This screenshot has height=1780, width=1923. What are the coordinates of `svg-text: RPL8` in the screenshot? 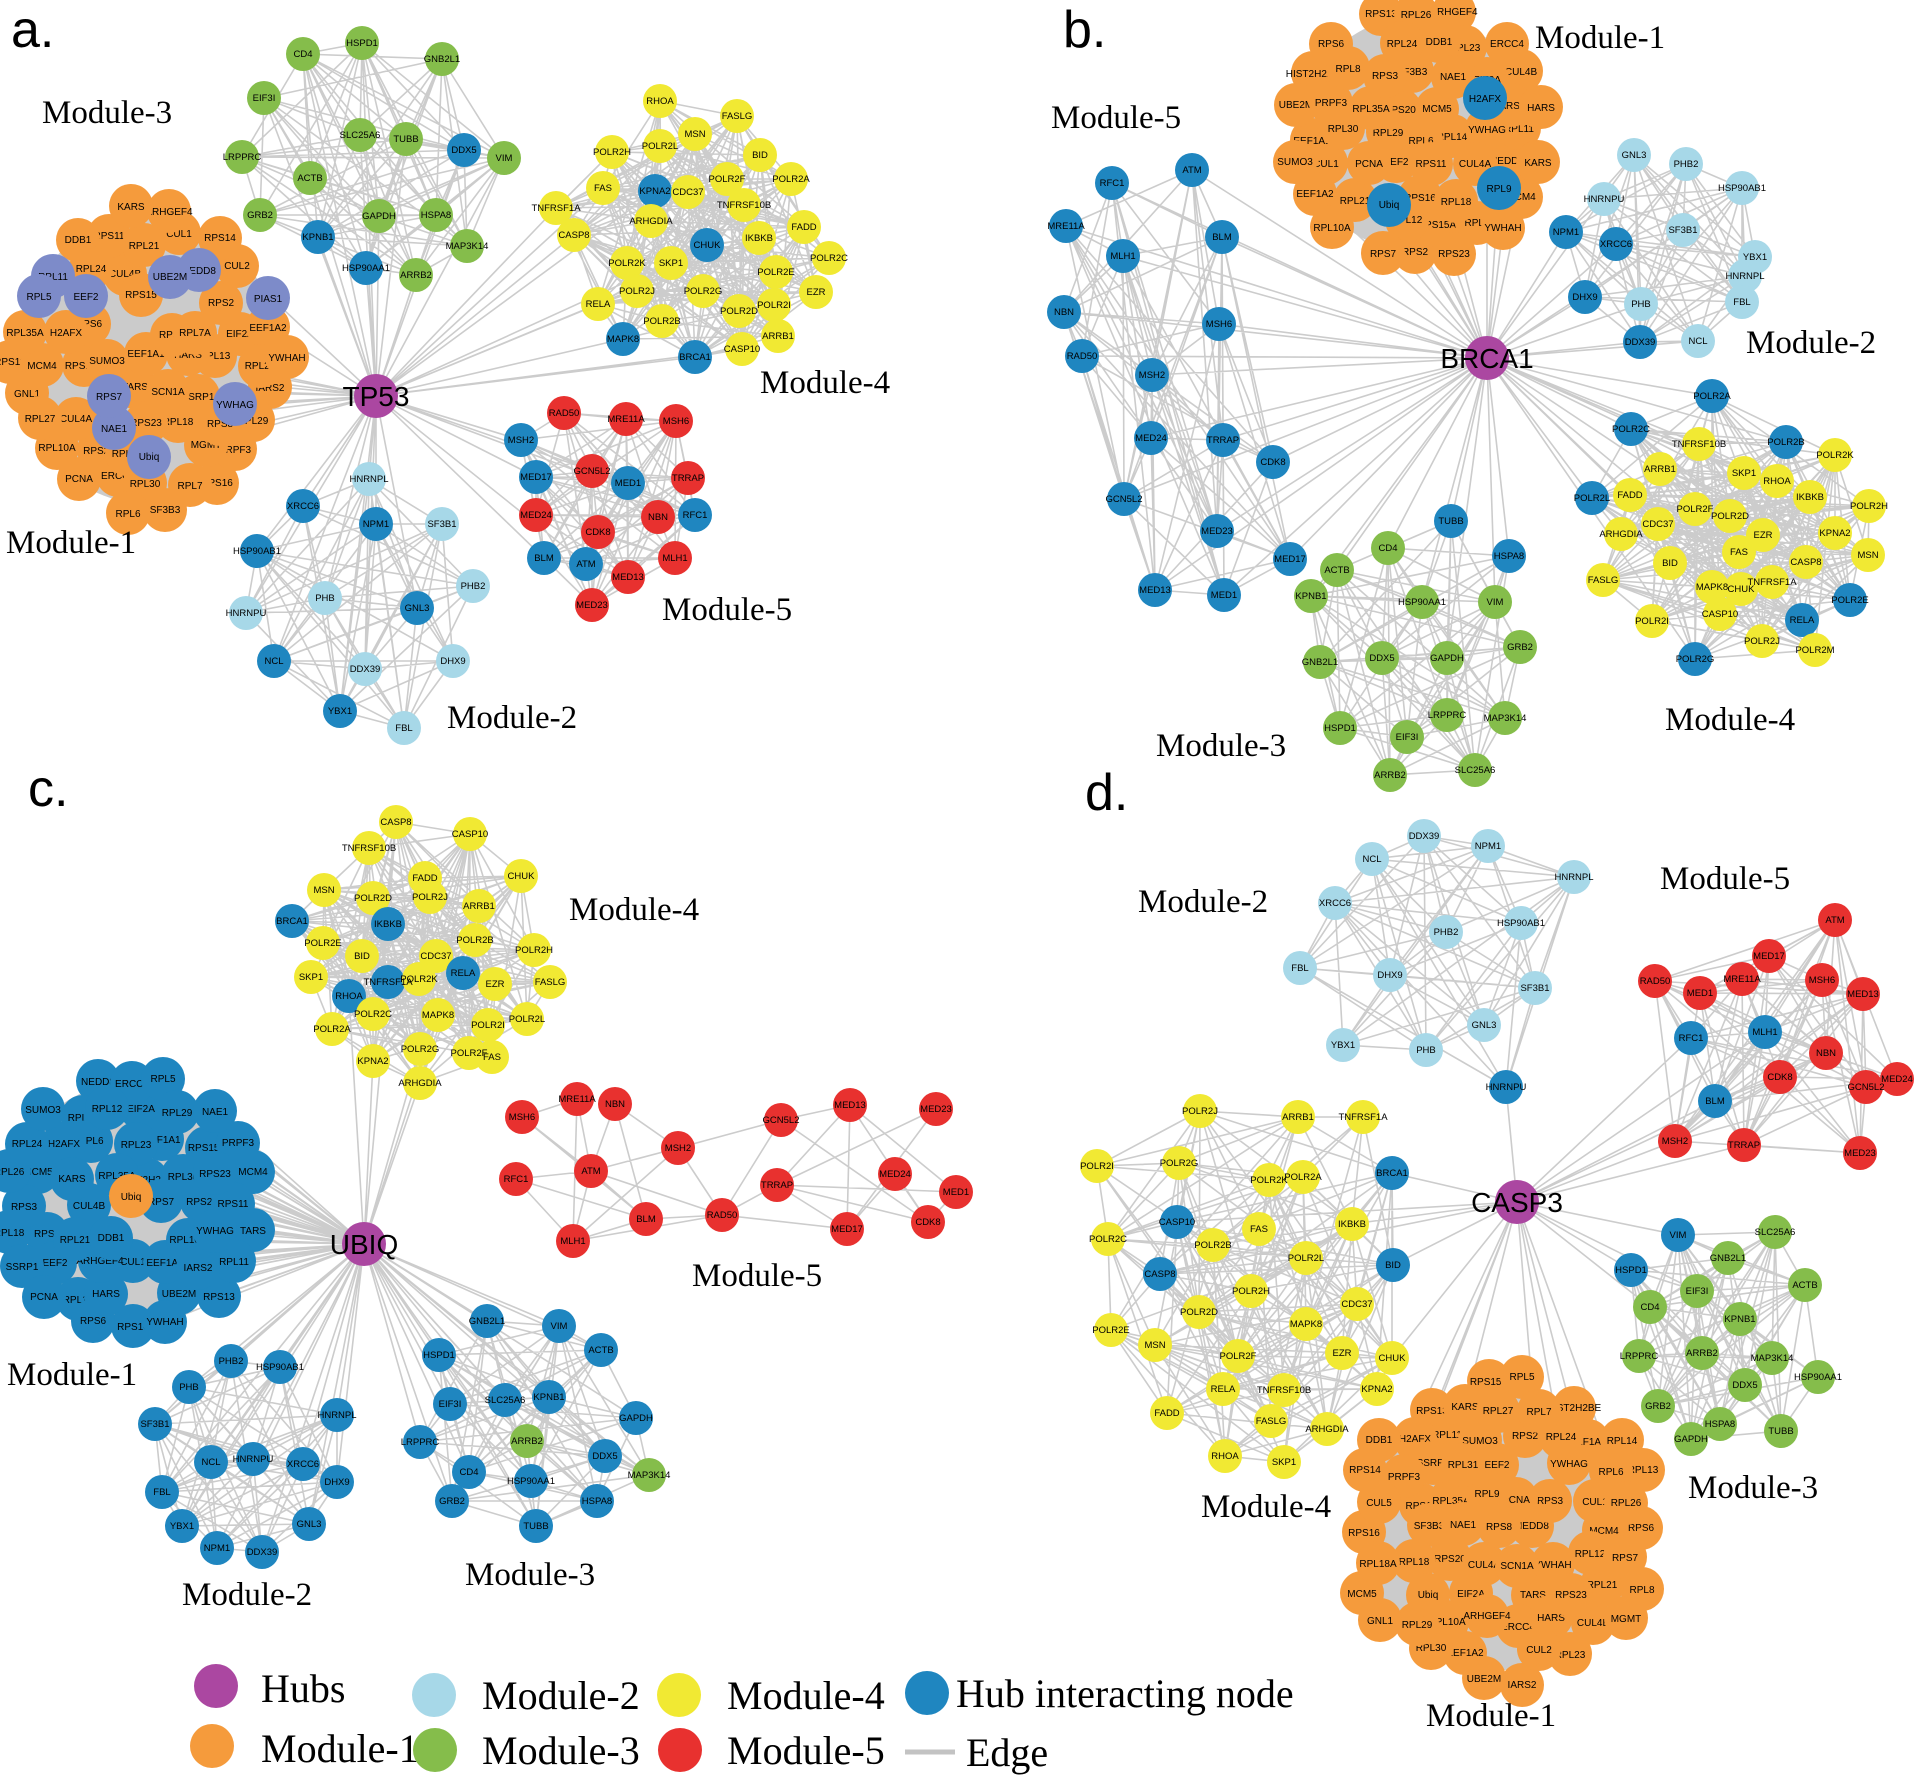 It's located at (1347, 69).